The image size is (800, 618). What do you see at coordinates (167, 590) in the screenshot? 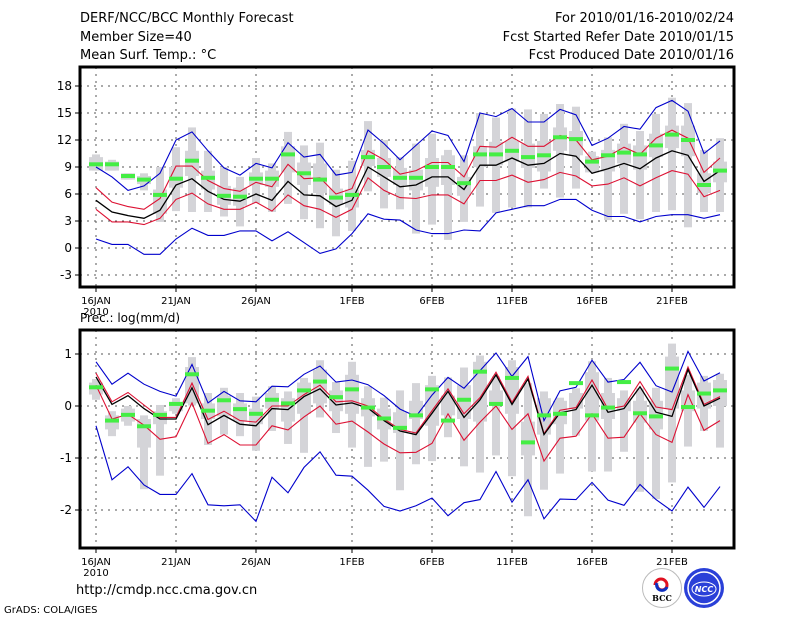
I see `source-url: http://cmdp.ncc.cma.gov.cn` at bounding box center [167, 590].